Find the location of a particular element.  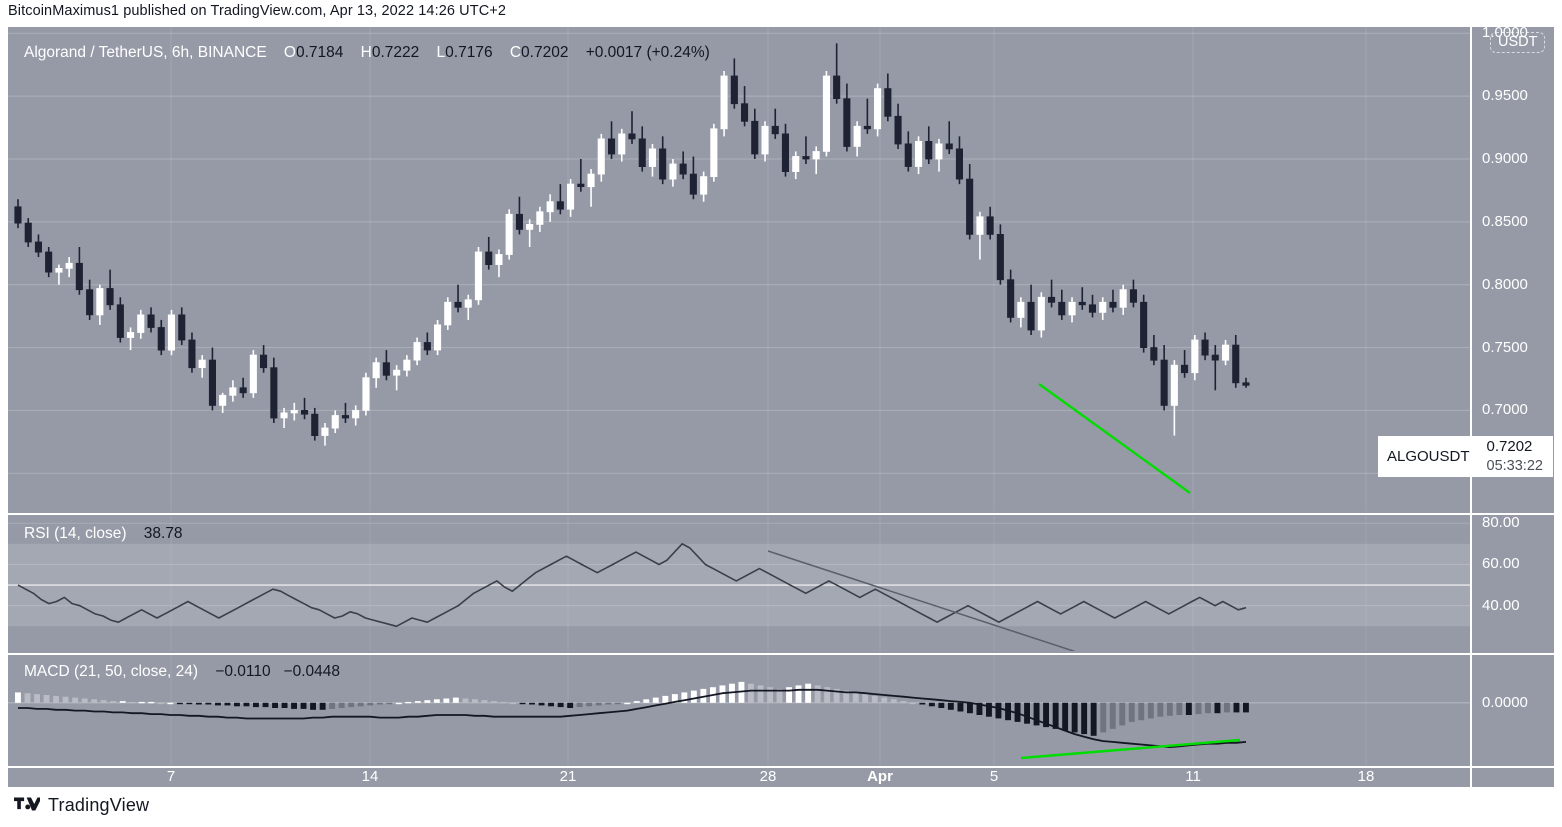

currency-badge: USDT is located at coordinates (1518, 42).